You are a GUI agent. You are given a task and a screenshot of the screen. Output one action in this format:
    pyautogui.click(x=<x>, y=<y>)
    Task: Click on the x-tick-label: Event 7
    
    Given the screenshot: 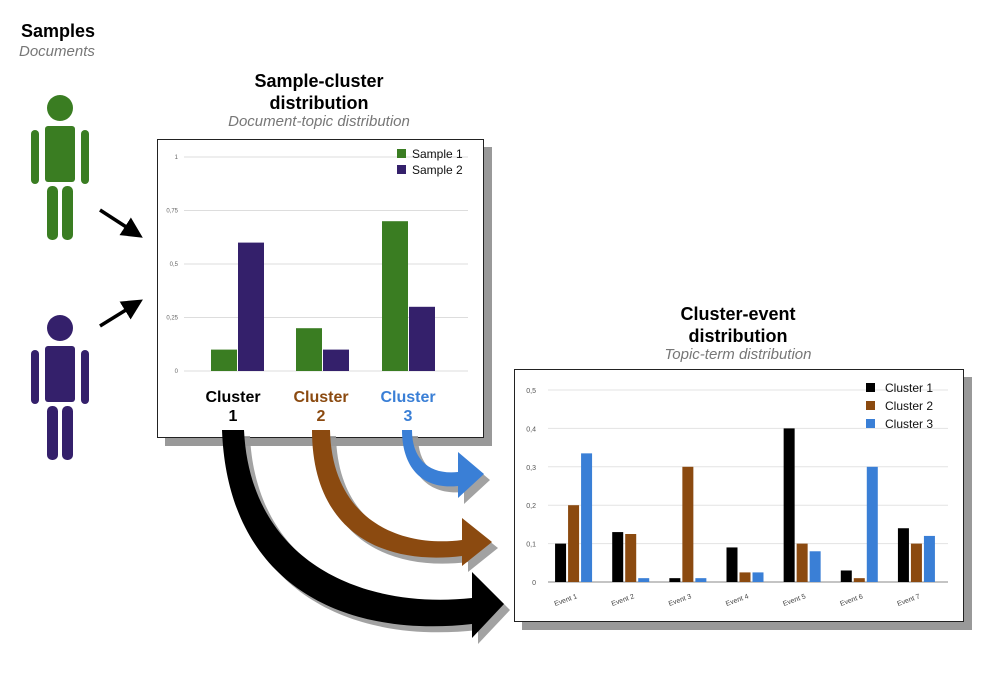 What is the action you would take?
    pyautogui.click(x=908, y=600)
    